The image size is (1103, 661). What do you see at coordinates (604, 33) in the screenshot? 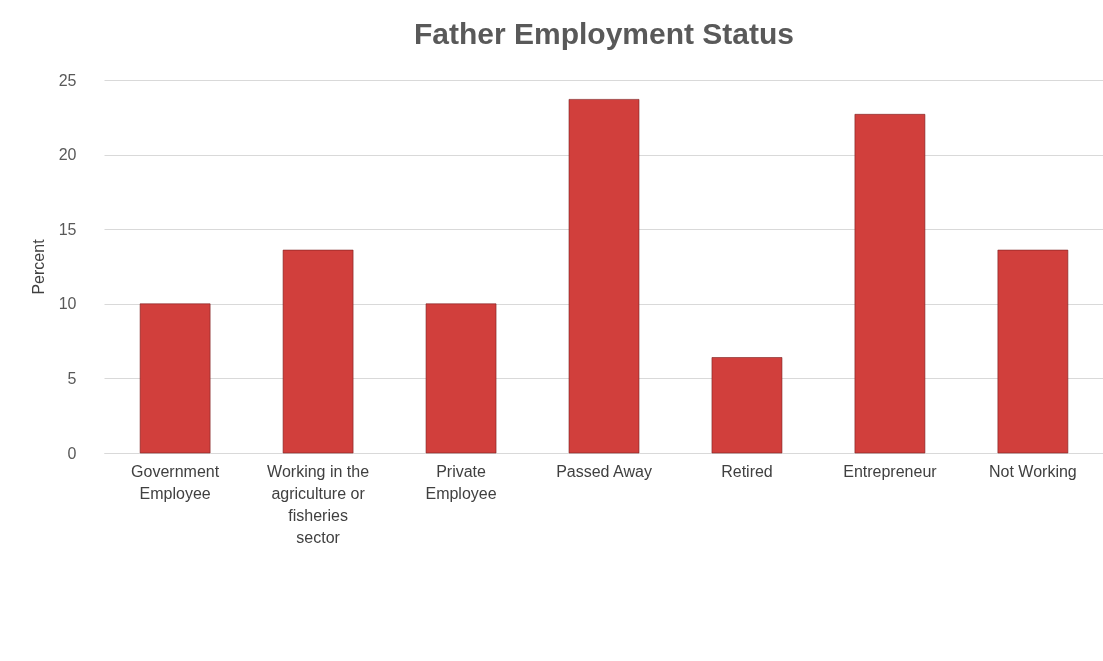
I see `chart-title: Father Employment Status` at bounding box center [604, 33].